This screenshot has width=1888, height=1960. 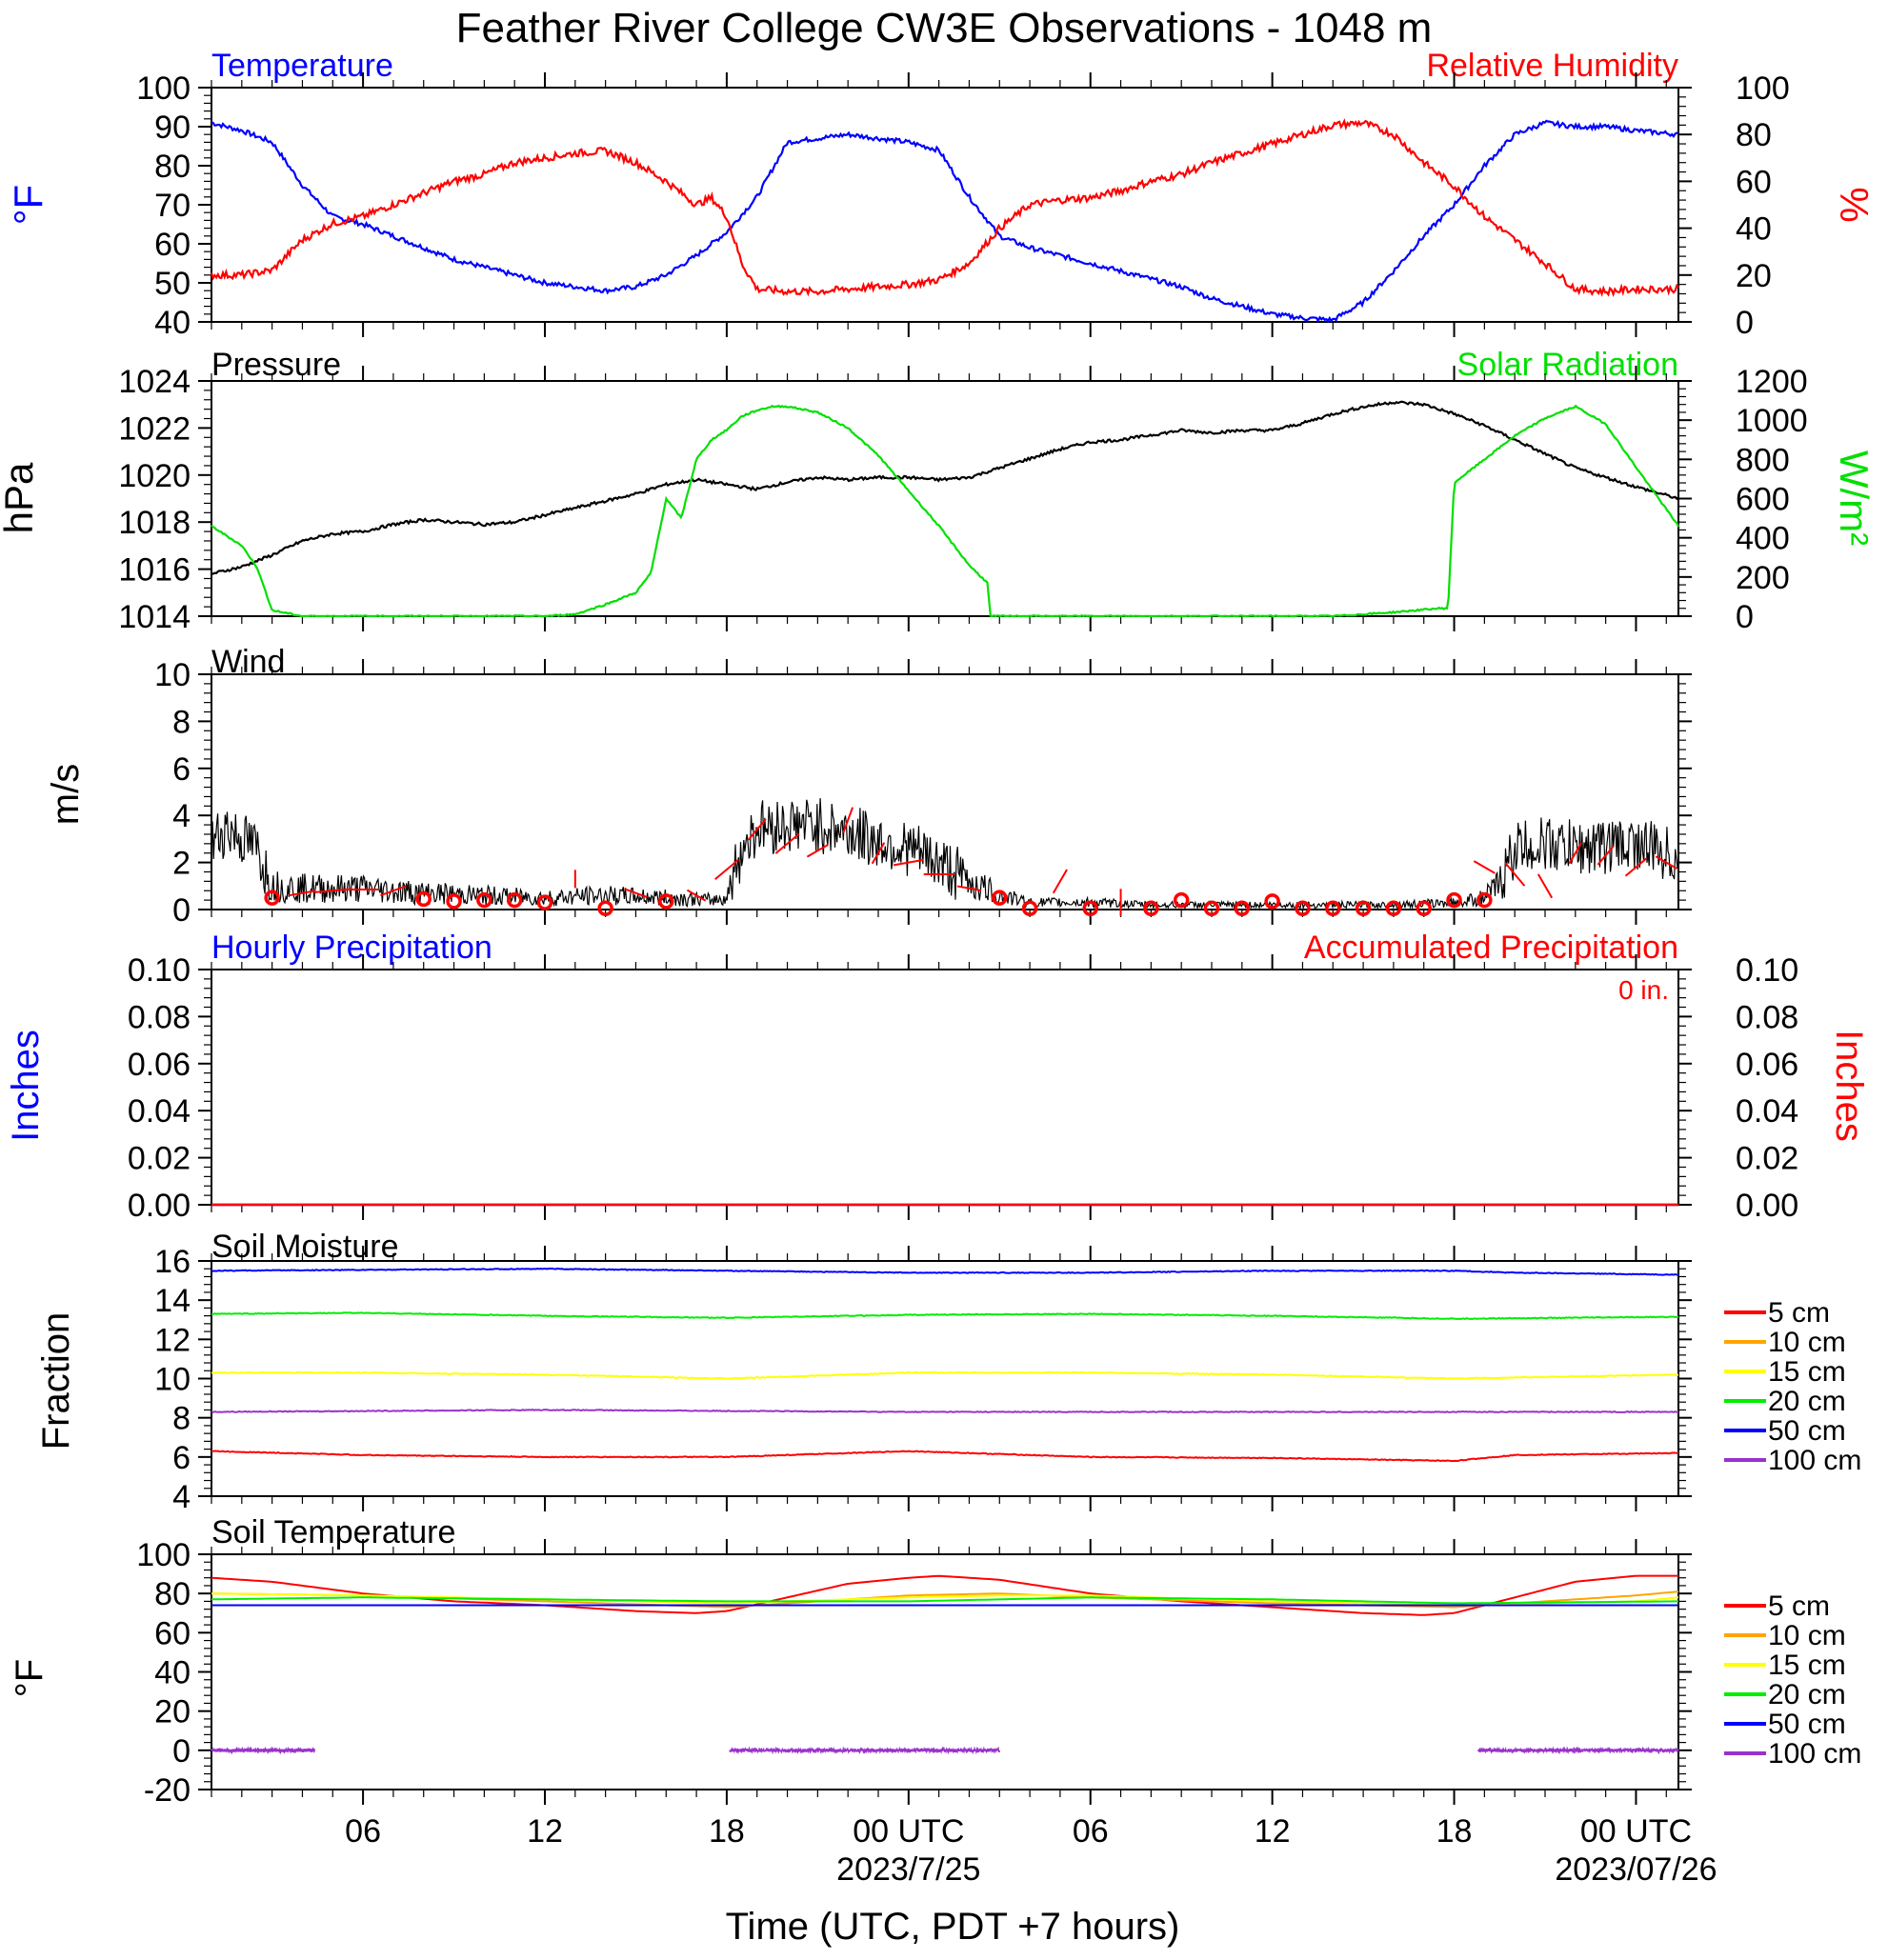 What do you see at coordinates (333, 1532) in the screenshot?
I see `soil-temp-title: Soil Temperature` at bounding box center [333, 1532].